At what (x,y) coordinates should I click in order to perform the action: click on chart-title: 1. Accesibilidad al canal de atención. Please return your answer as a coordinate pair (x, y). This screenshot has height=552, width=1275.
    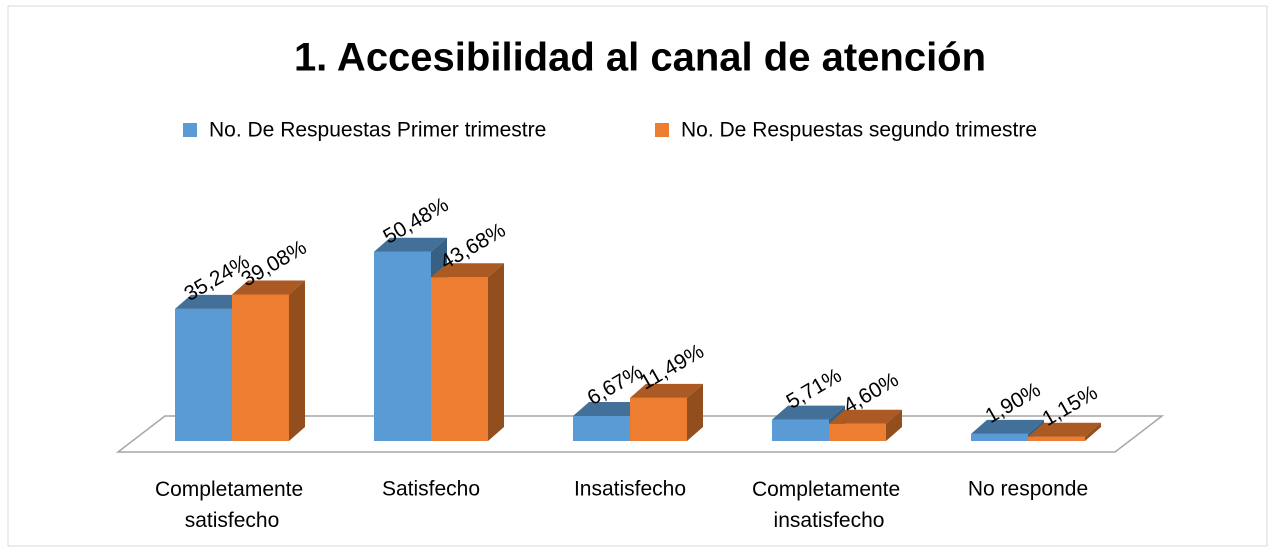
    Looking at the image, I should click on (640, 58).